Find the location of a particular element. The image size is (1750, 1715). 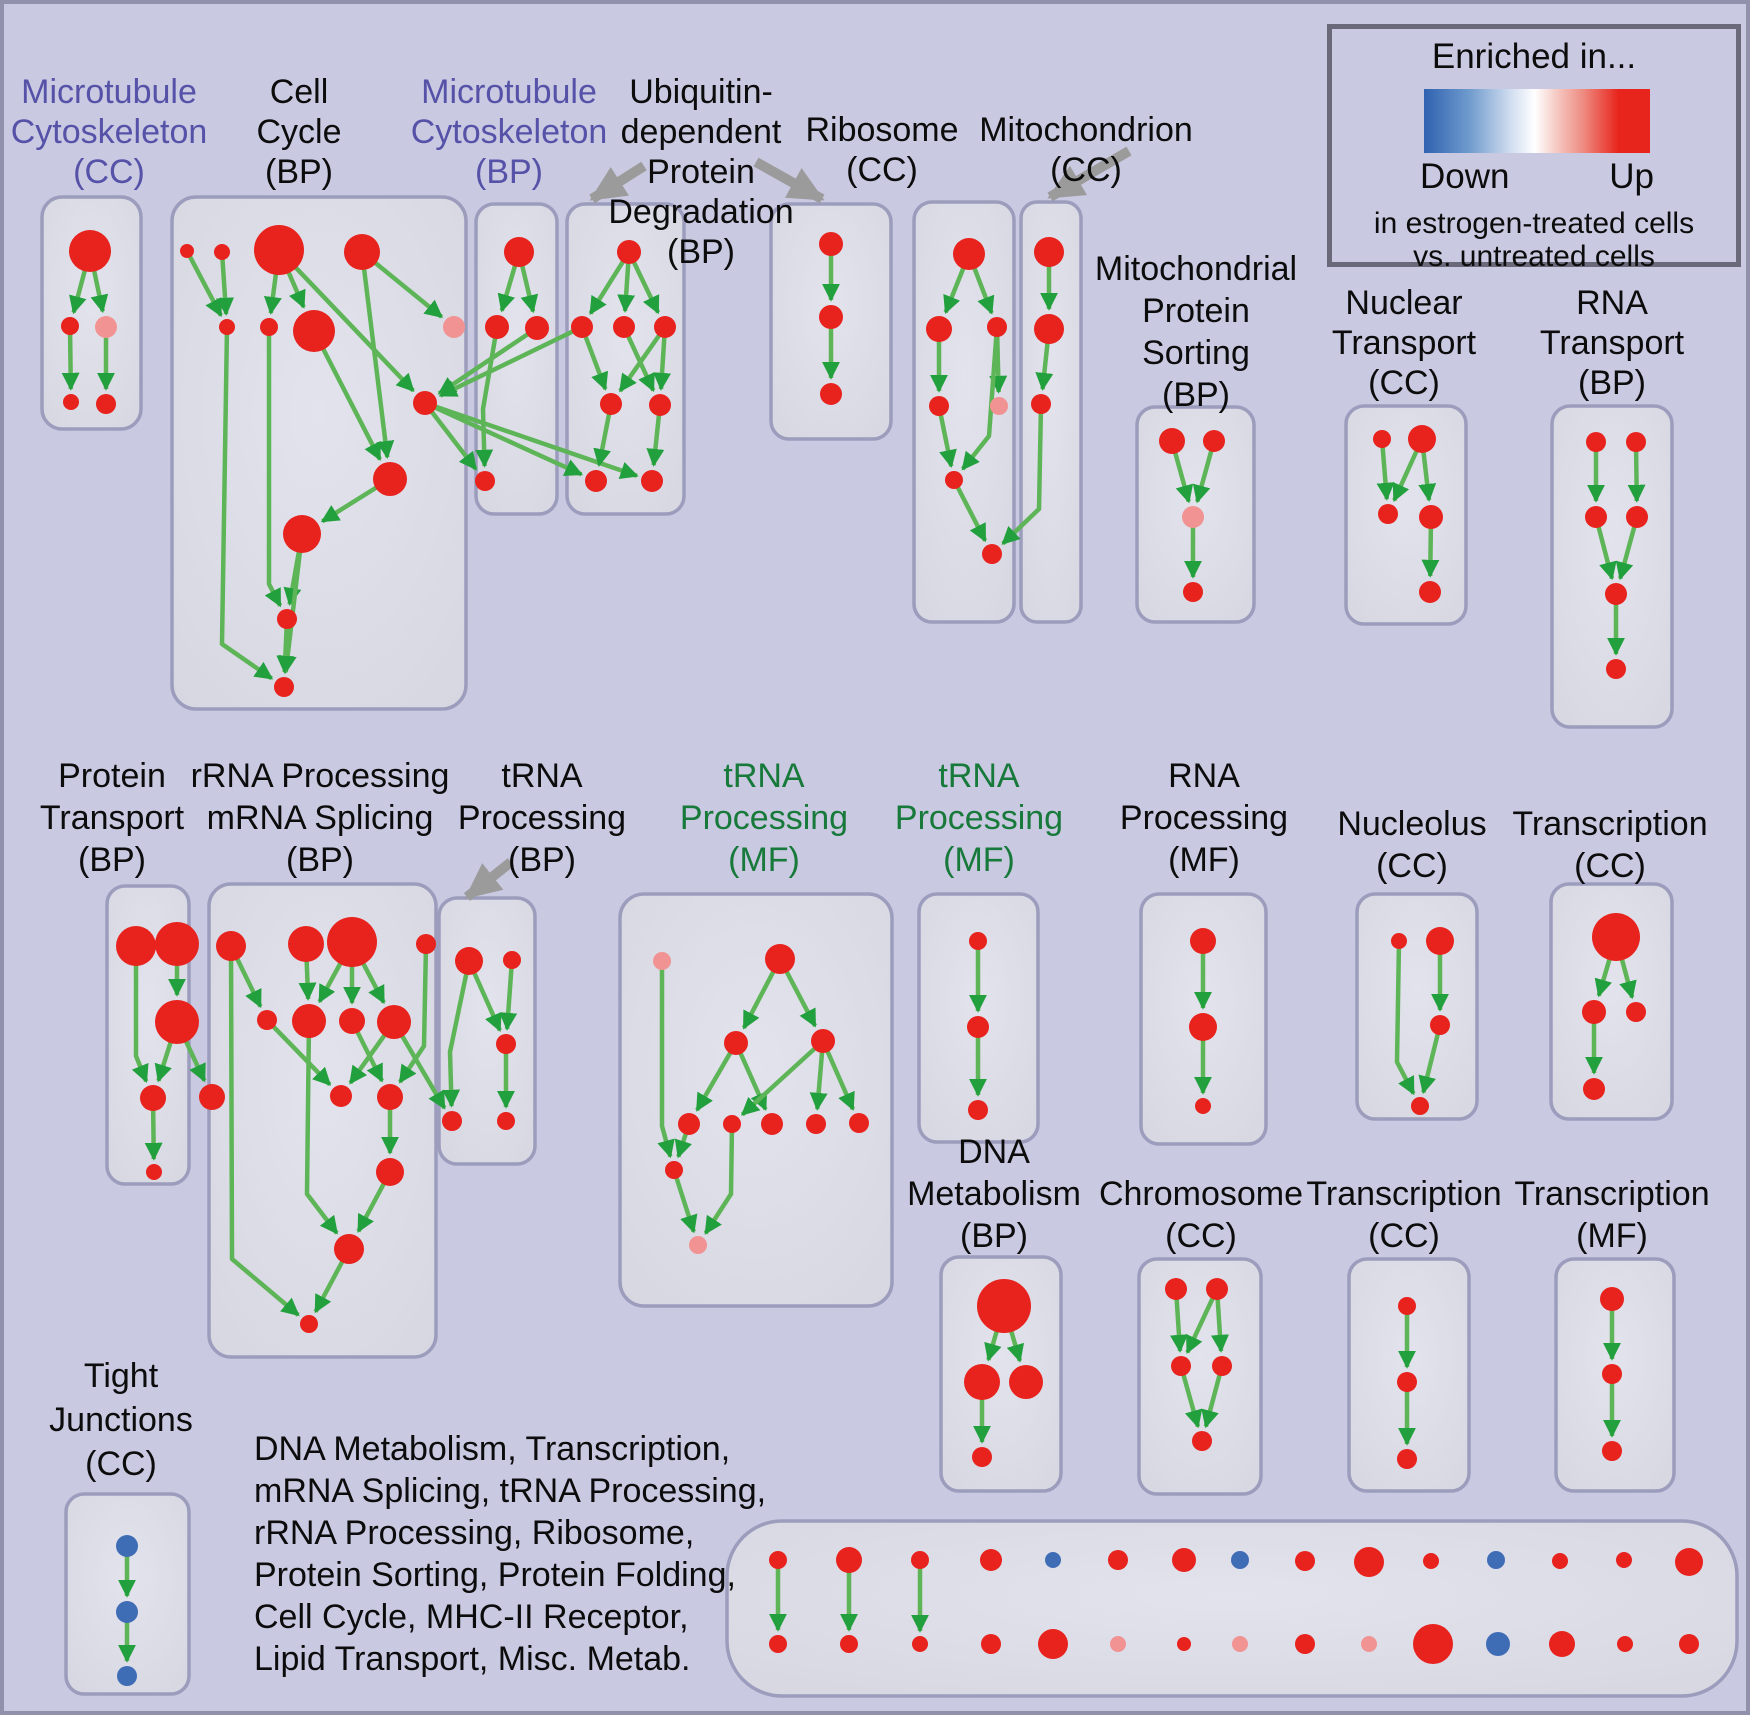

node-M3-red is located at coordinates (1041, 404).